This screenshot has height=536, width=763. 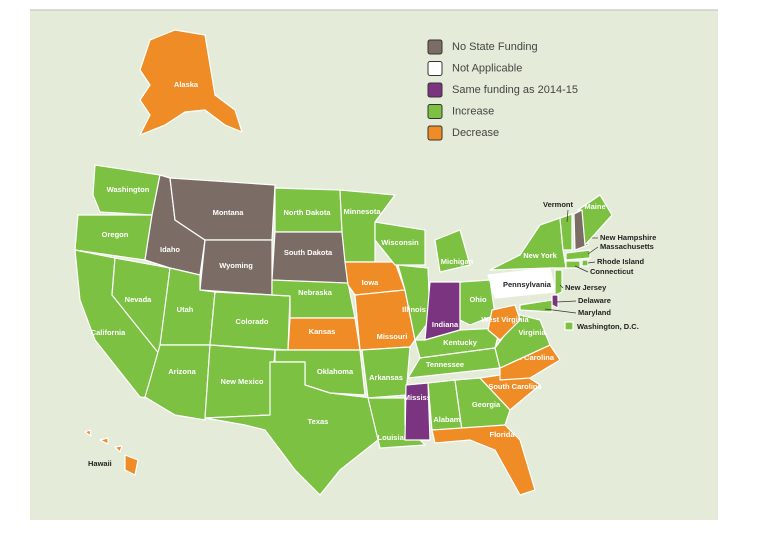 What do you see at coordinates (515, 90) in the screenshot?
I see `legend-label: Same funding as 2014-15` at bounding box center [515, 90].